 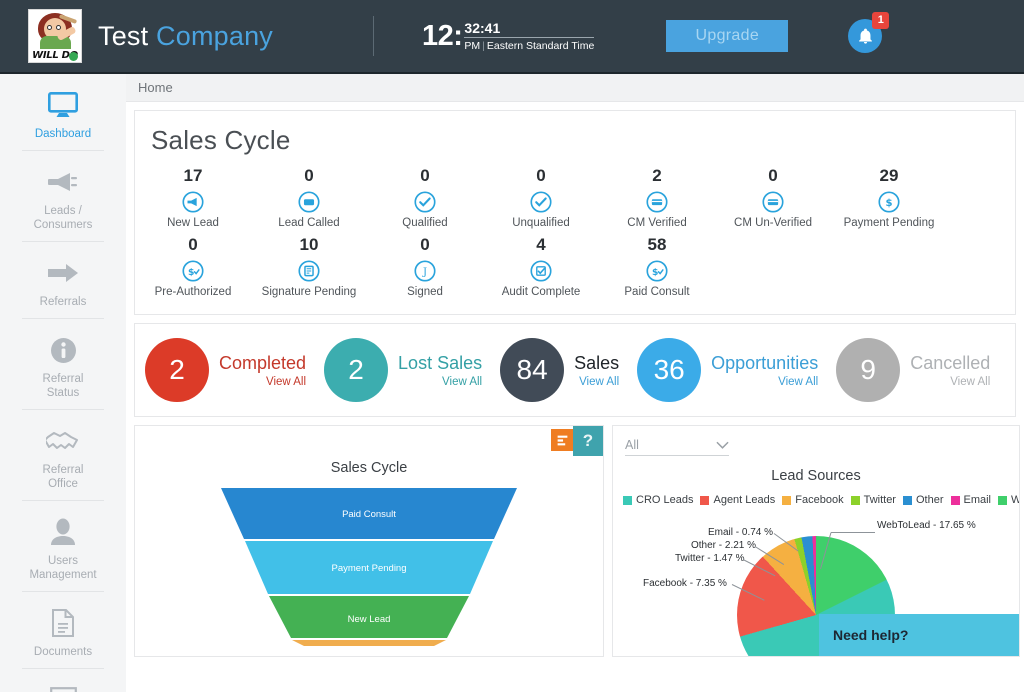 What do you see at coordinates (871, 635) in the screenshot?
I see `need-help-label: Need help?` at bounding box center [871, 635].